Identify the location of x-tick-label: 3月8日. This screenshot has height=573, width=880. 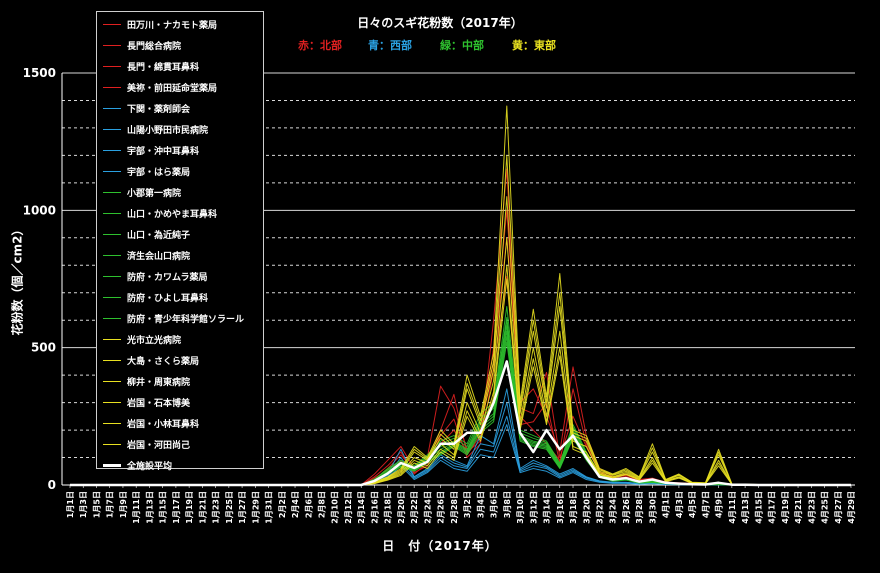
(507, 504).